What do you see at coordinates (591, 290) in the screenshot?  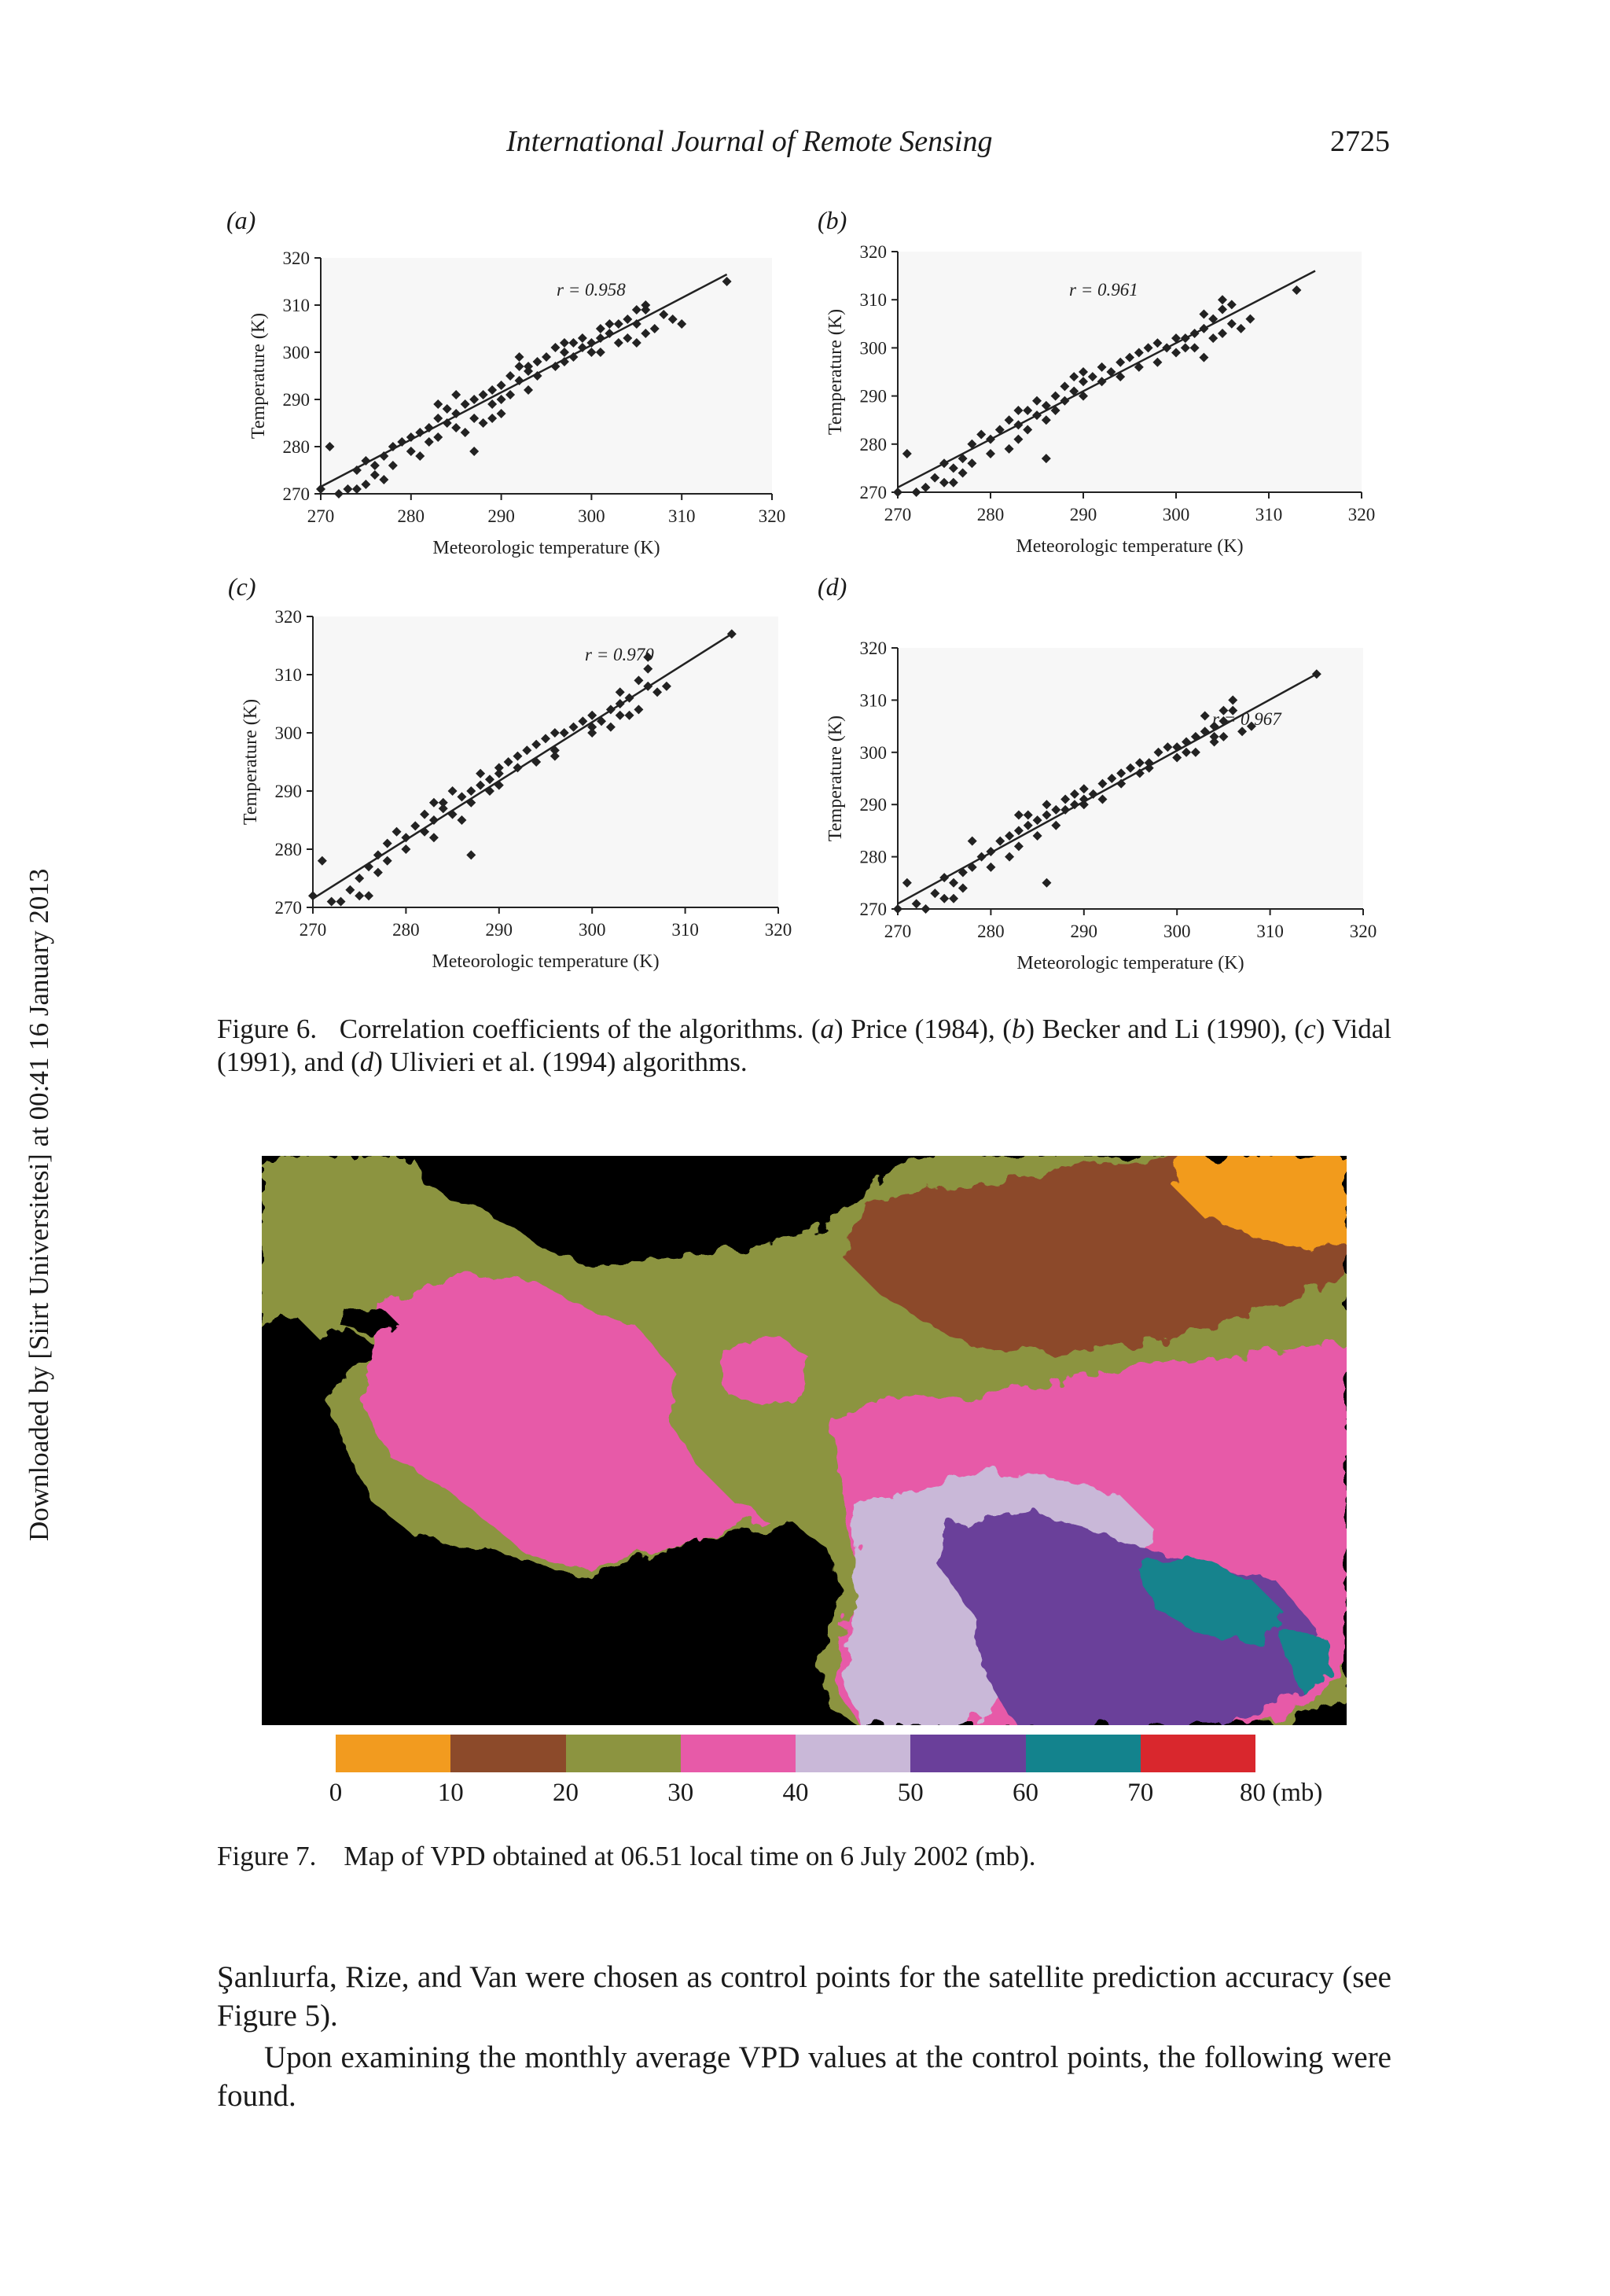 I see `correlation-annotation: r = 0.958` at bounding box center [591, 290].